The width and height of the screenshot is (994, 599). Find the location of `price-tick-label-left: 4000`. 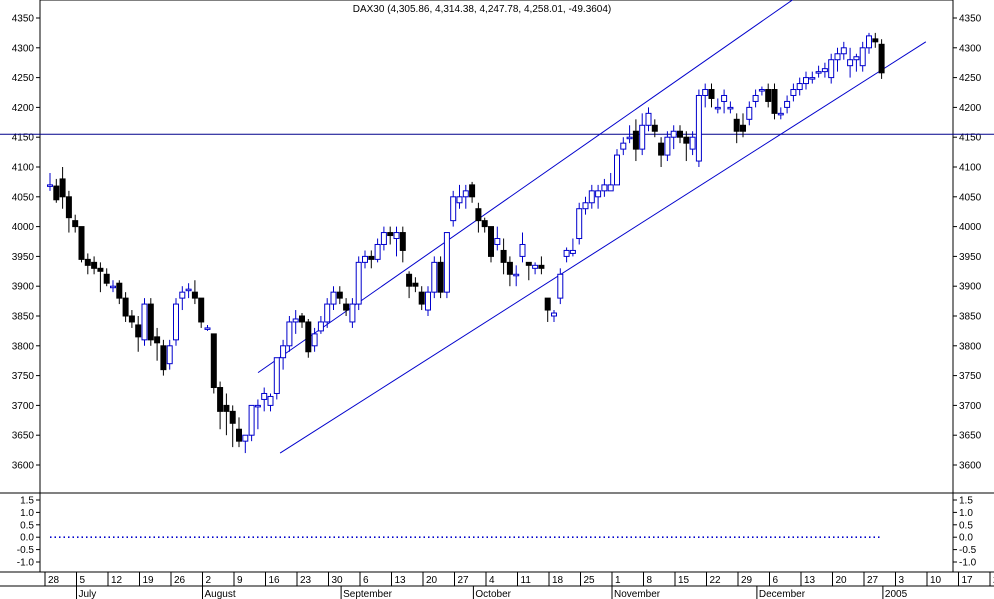

price-tick-label-left: 4000 is located at coordinates (23, 227).